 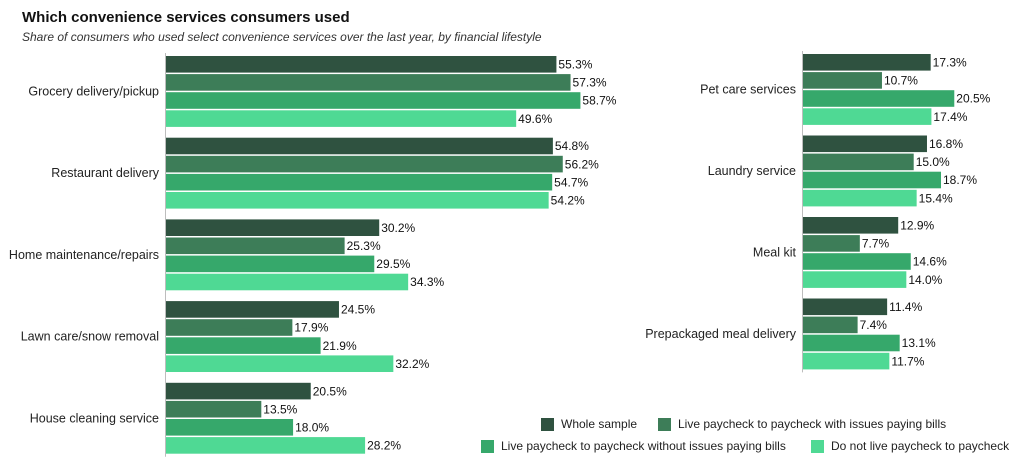 I want to click on category-label: Meal kit, so click(x=775, y=252).